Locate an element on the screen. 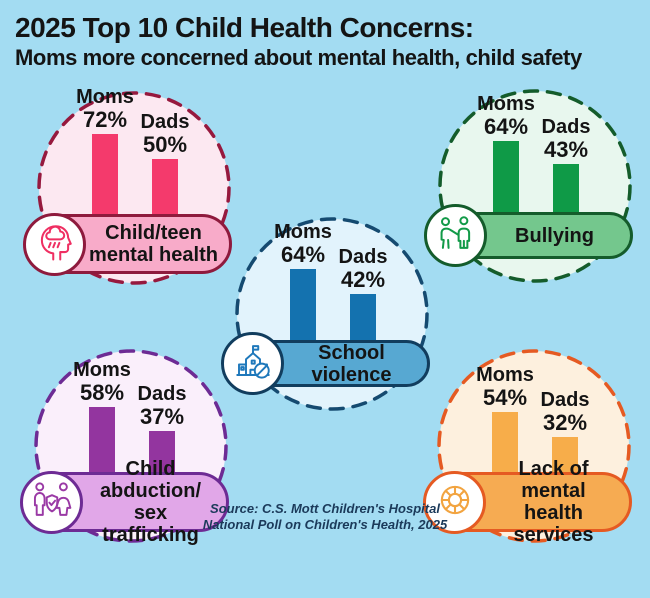 Image resolution: width=650 pixels, height=598 pixels. category-pill: School violence is located at coordinates (325, 363).